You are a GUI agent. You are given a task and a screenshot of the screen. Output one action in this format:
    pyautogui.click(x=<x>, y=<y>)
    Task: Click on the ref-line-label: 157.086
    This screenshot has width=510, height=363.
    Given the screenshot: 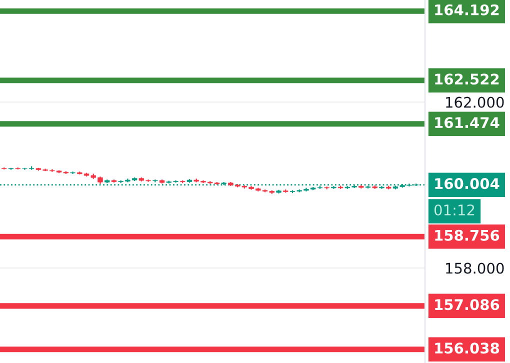 What is the action you would take?
    pyautogui.click(x=467, y=304)
    